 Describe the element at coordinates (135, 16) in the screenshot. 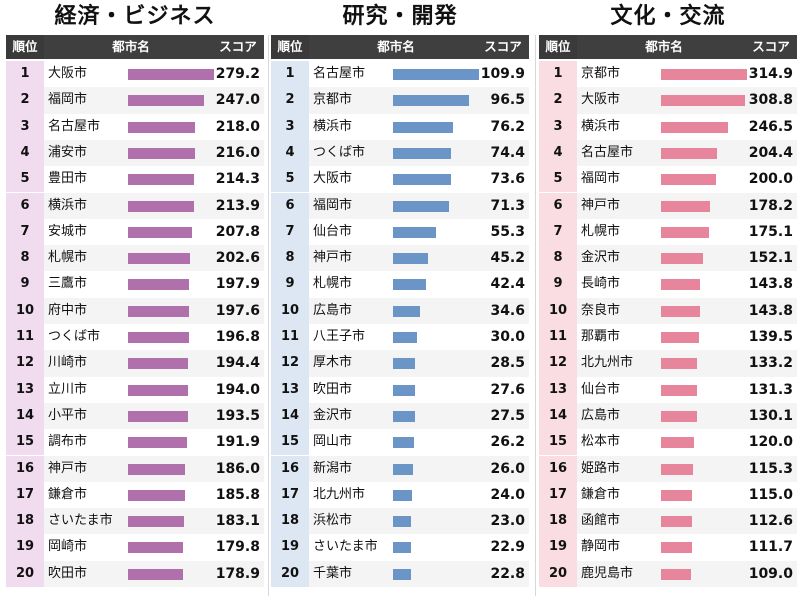

I see `panel-title: 経済・ビジネス` at that location.